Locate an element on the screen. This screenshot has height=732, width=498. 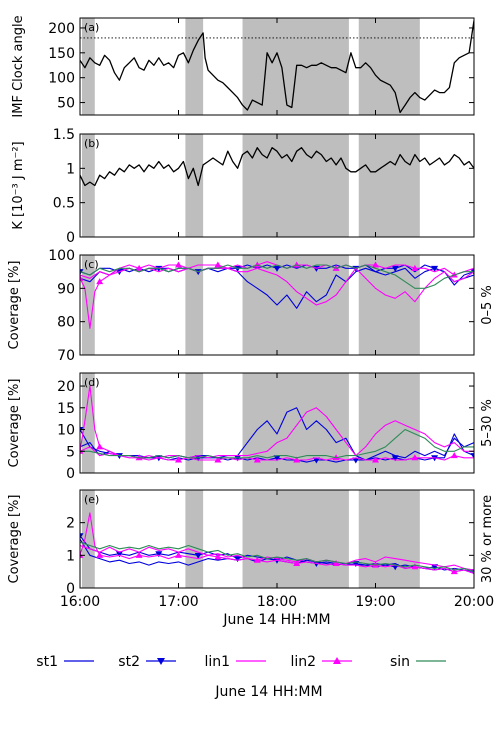
series-line-clock-angle is located at coordinates (277, 67).